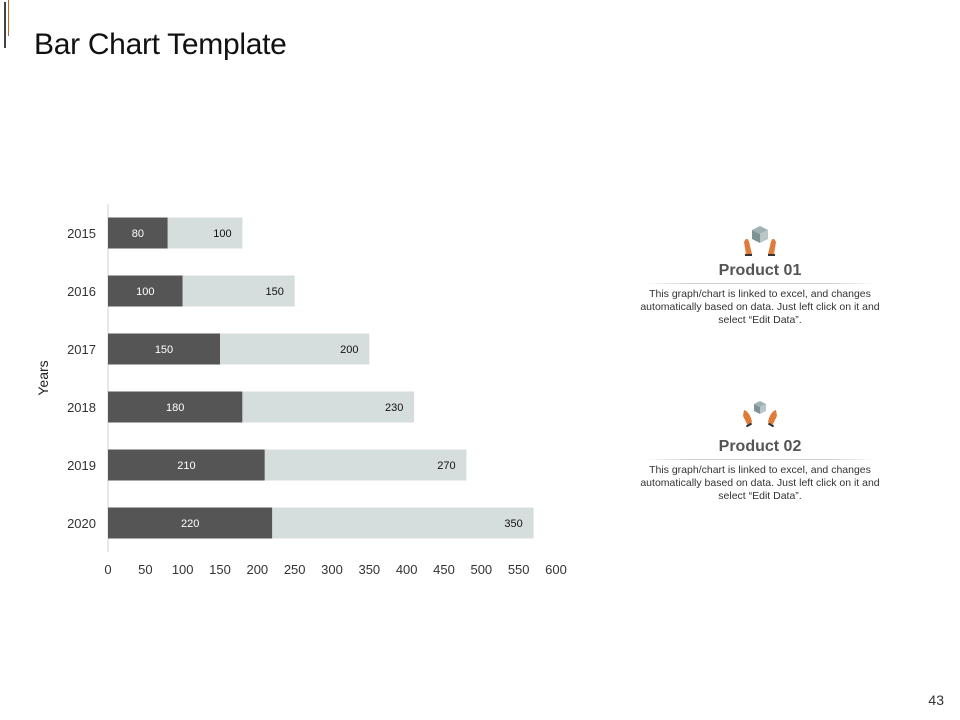 This screenshot has height=720, width=960. What do you see at coordinates (81, 349) in the screenshot?
I see `category-label-2017: 2017` at bounding box center [81, 349].